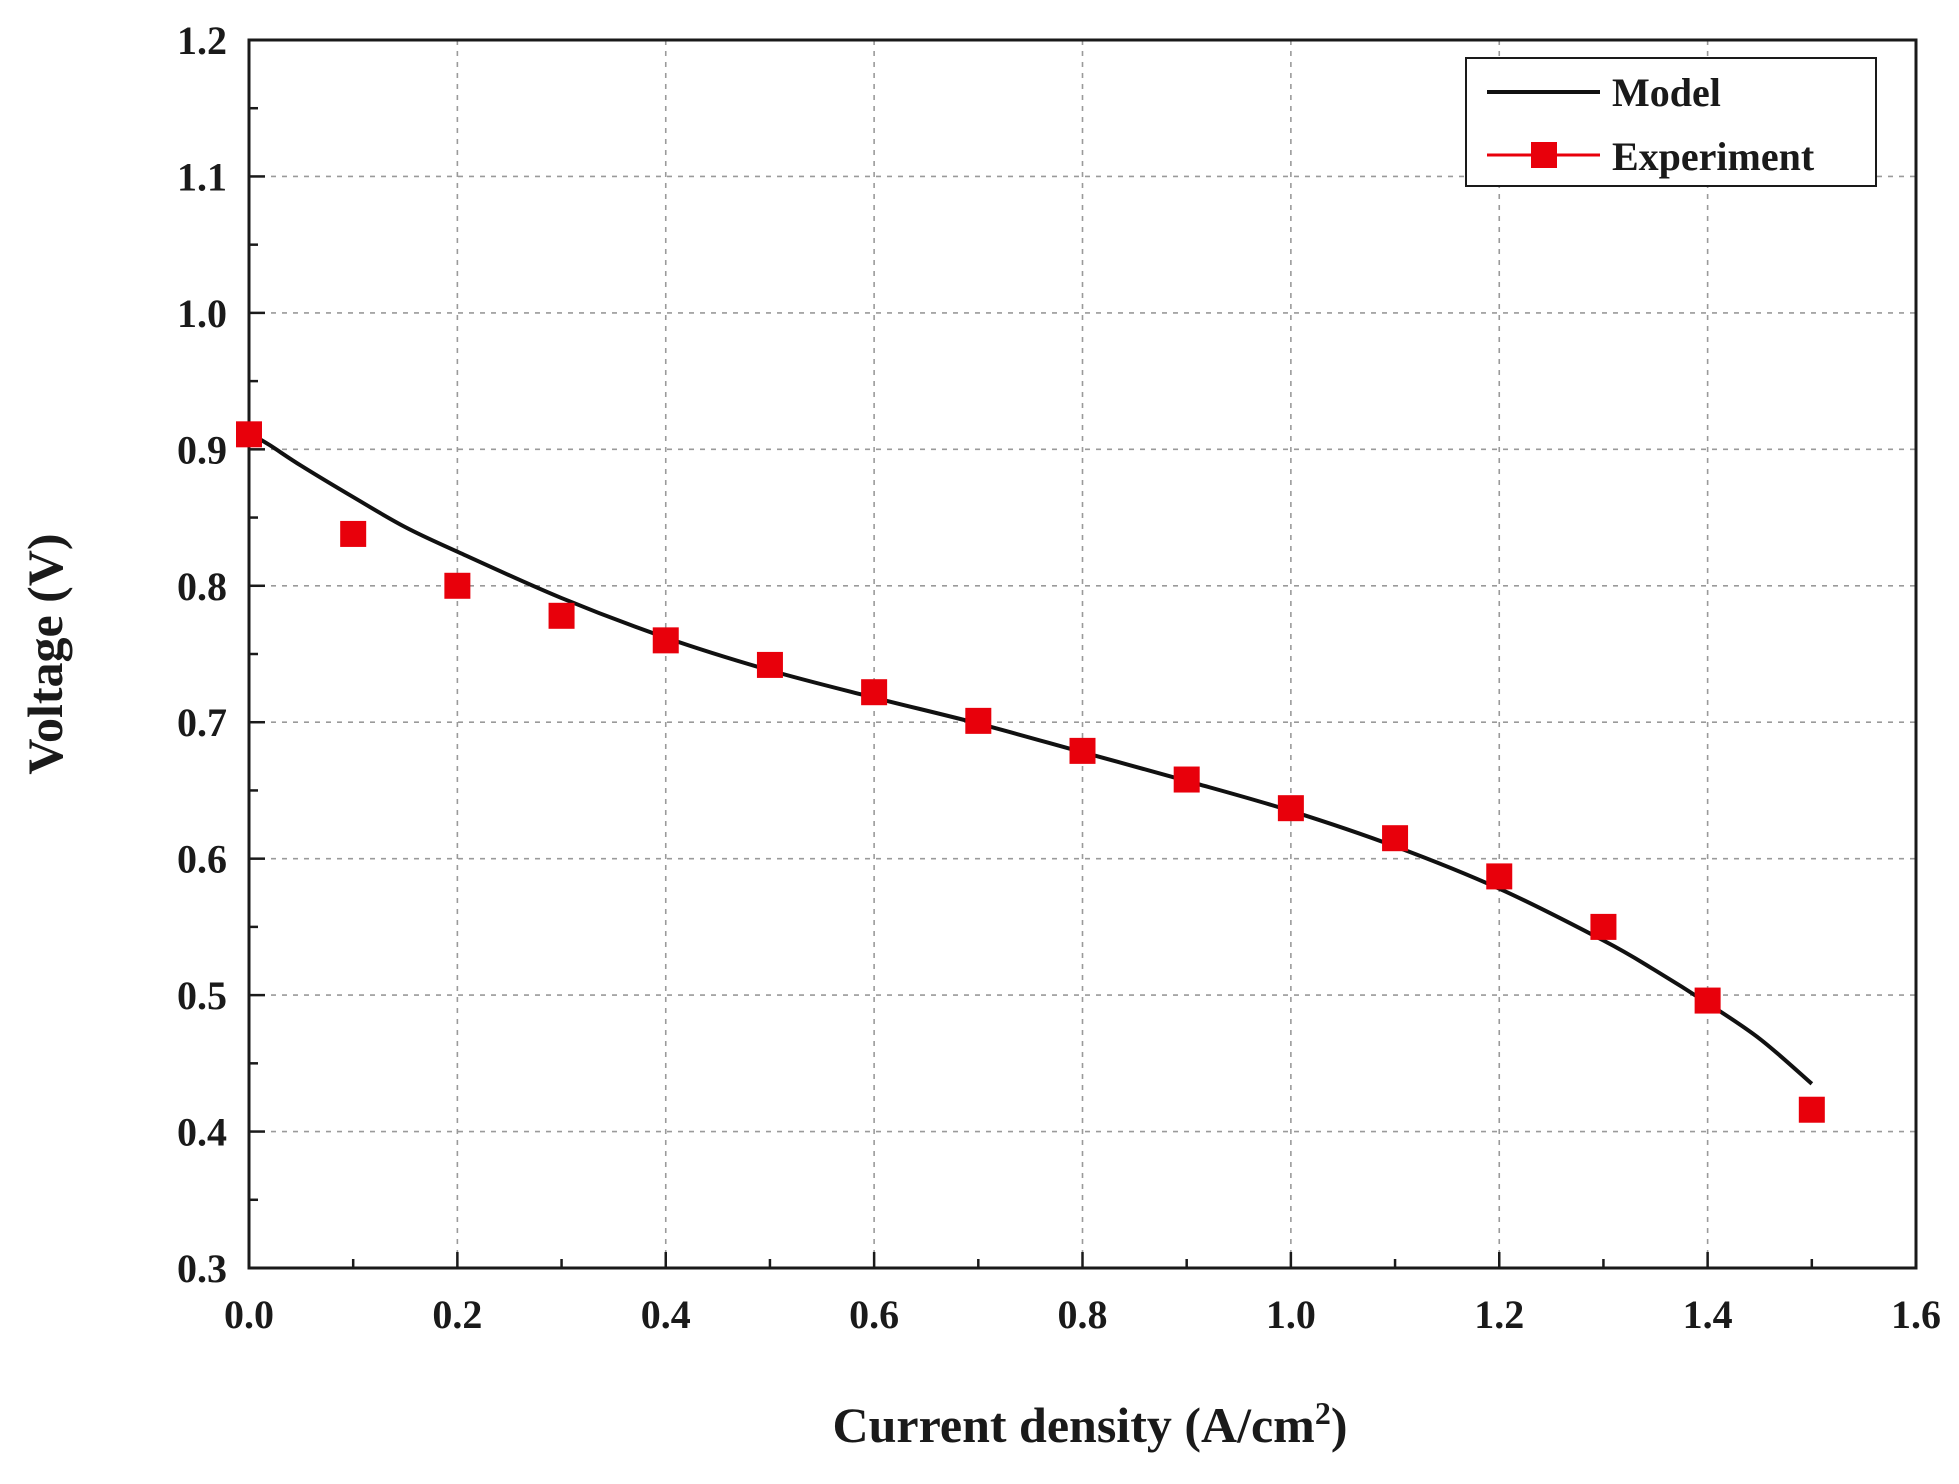  Describe the element at coordinates (1323, 1413) in the screenshot. I see `x-axis-title-superscript: 2` at that location.